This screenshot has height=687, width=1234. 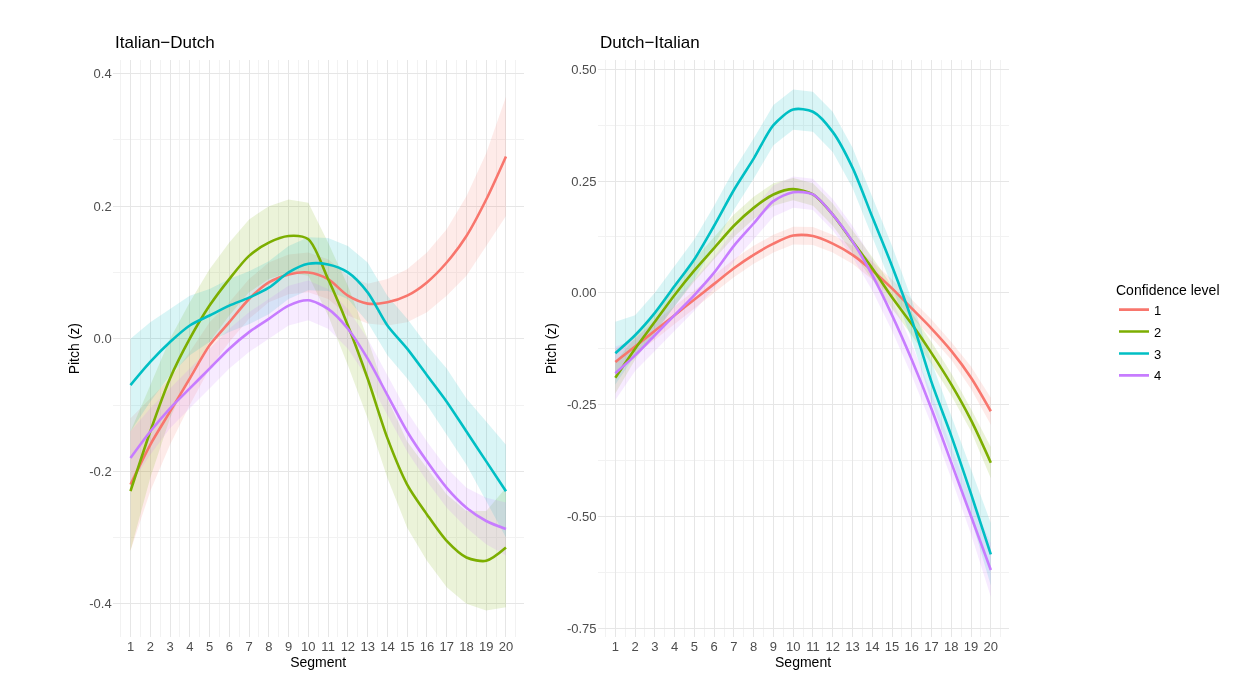 What do you see at coordinates (1158, 354) in the screenshot?
I see `legend-label: 3` at bounding box center [1158, 354].